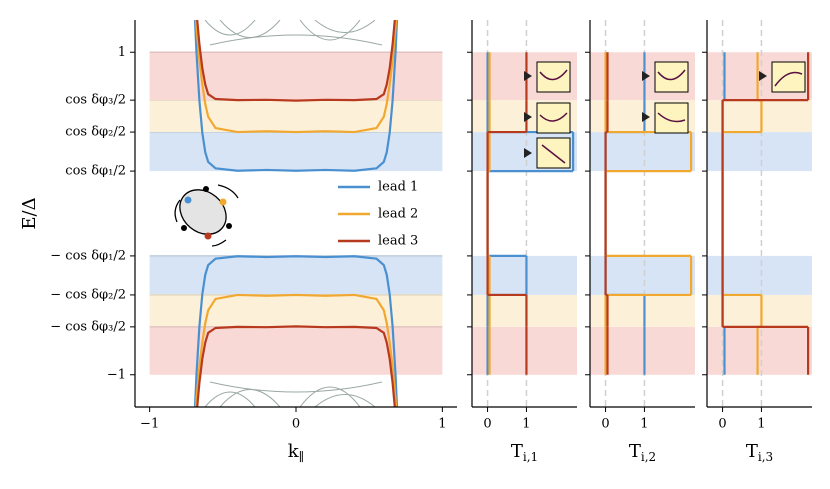 This screenshot has height=489, width=830. What do you see at coordinates (302, 457) in the screenshot?
I see `x-axis-label-sub: ∥` at bounding box center [302, 457].